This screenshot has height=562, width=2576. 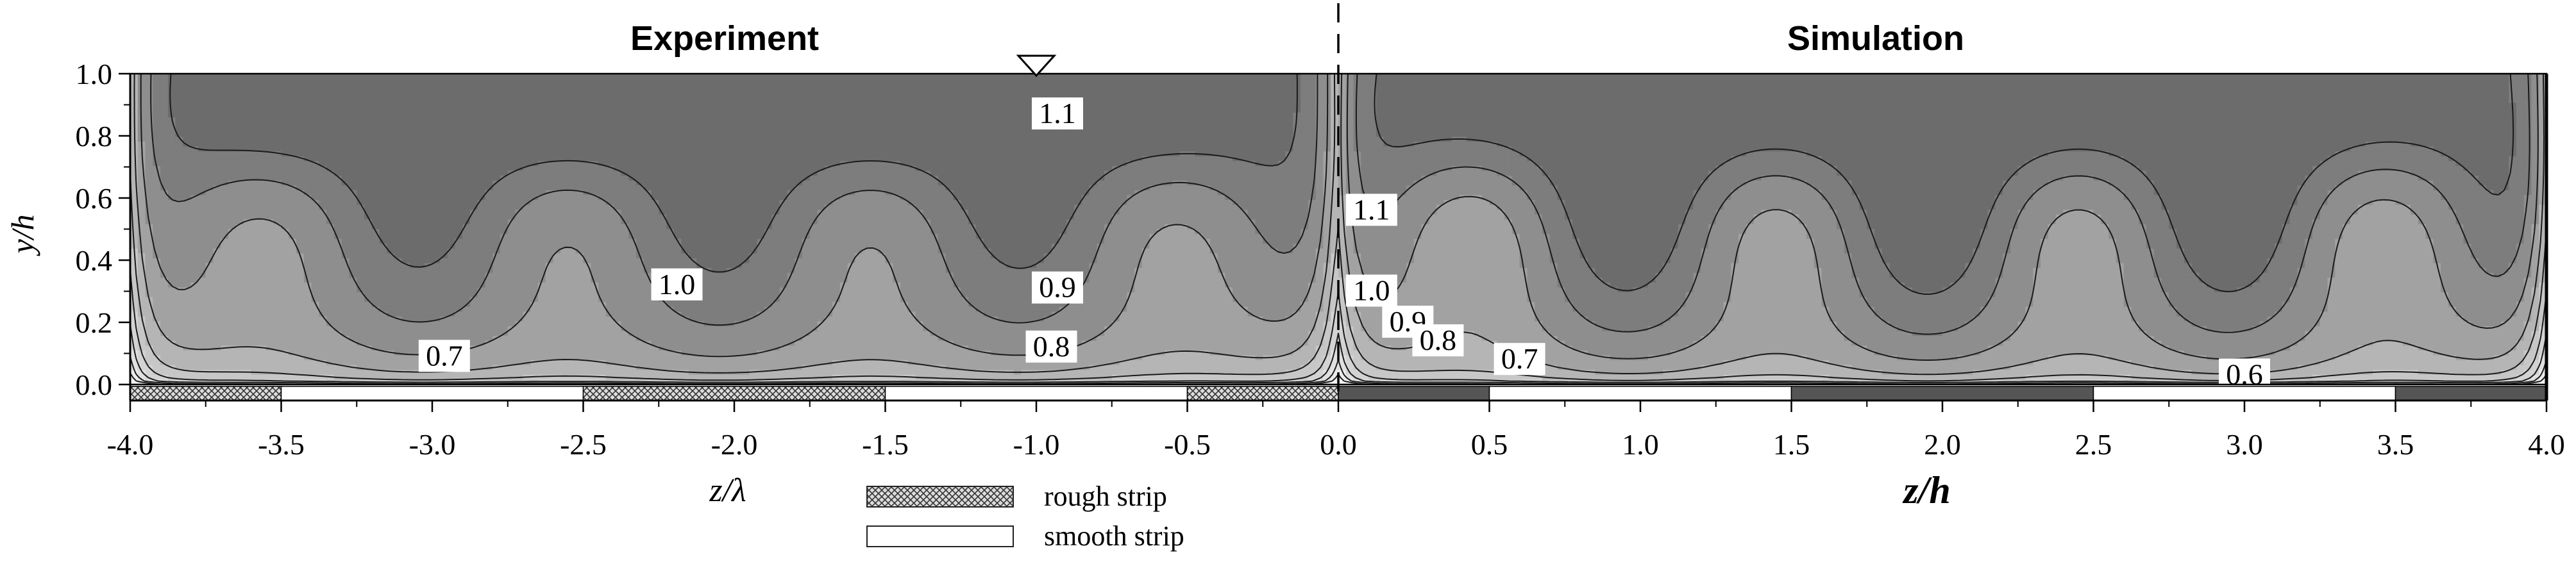 I want to click on contour-label: 0.6, so click(x=2244, y=374).